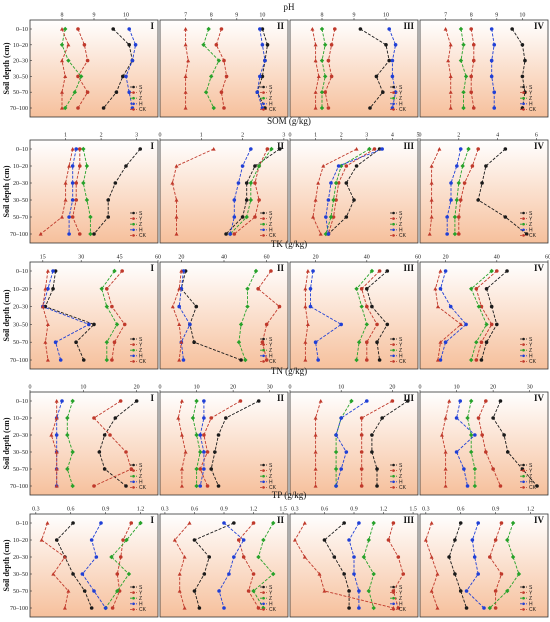  Describe the element at coordinates (231, 565) in the screenshot. I see `series-line-H` at that location.